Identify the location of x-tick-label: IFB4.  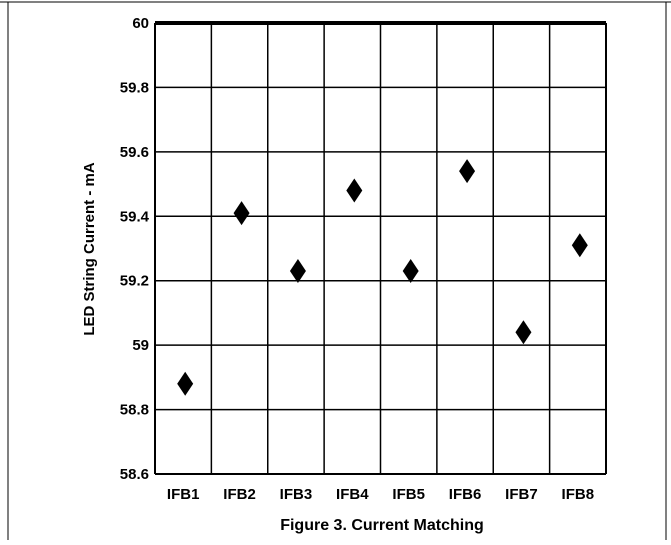
(352, 494).